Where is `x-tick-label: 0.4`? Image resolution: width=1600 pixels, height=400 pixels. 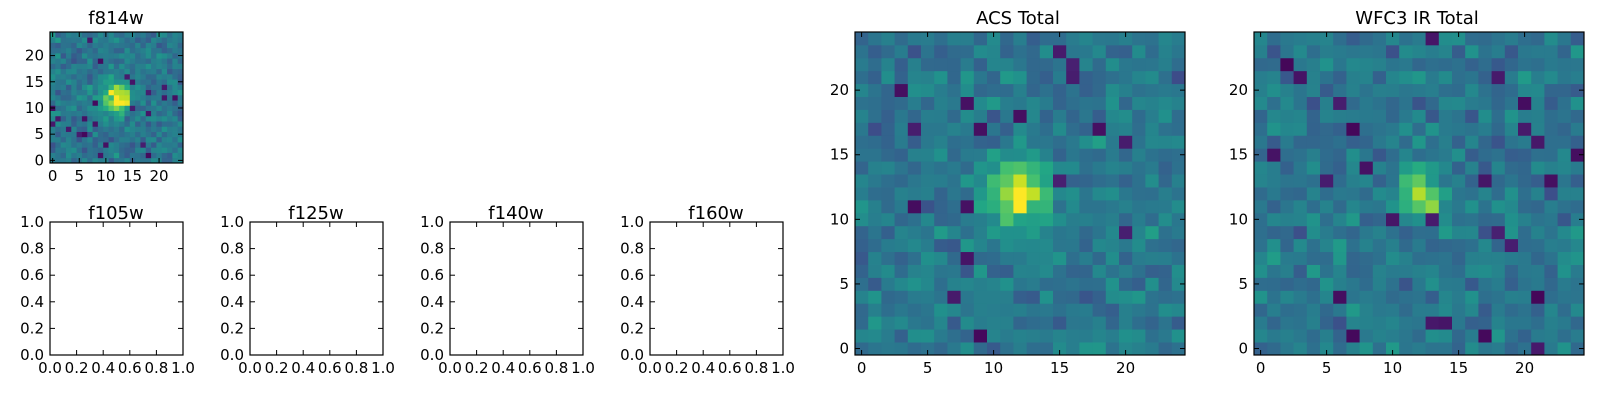 x-tick-label: 0.4 is located at coordinates (703, 368).